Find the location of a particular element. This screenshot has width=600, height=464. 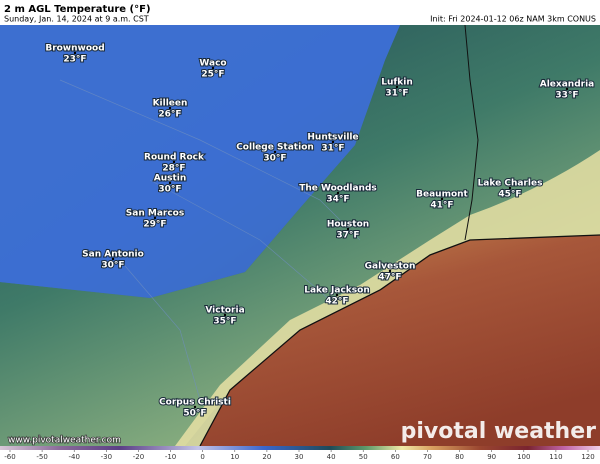

city-name: Houston is located at coordinates (348, 225).